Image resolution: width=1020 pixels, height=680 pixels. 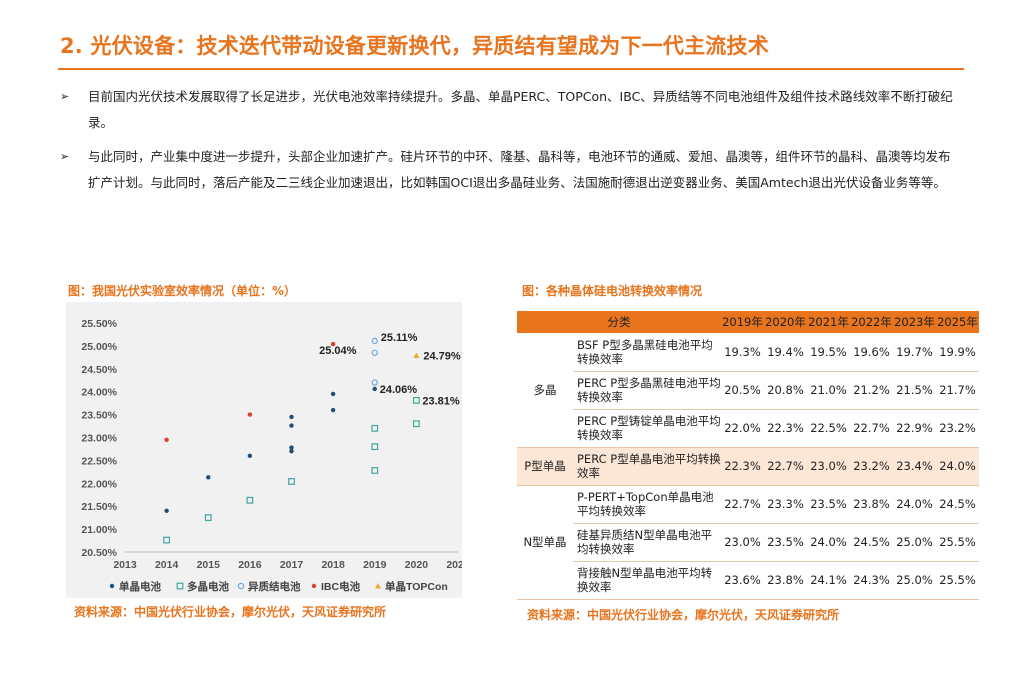 I want to click on header-year: 2023年, so click(x=914, y=322).